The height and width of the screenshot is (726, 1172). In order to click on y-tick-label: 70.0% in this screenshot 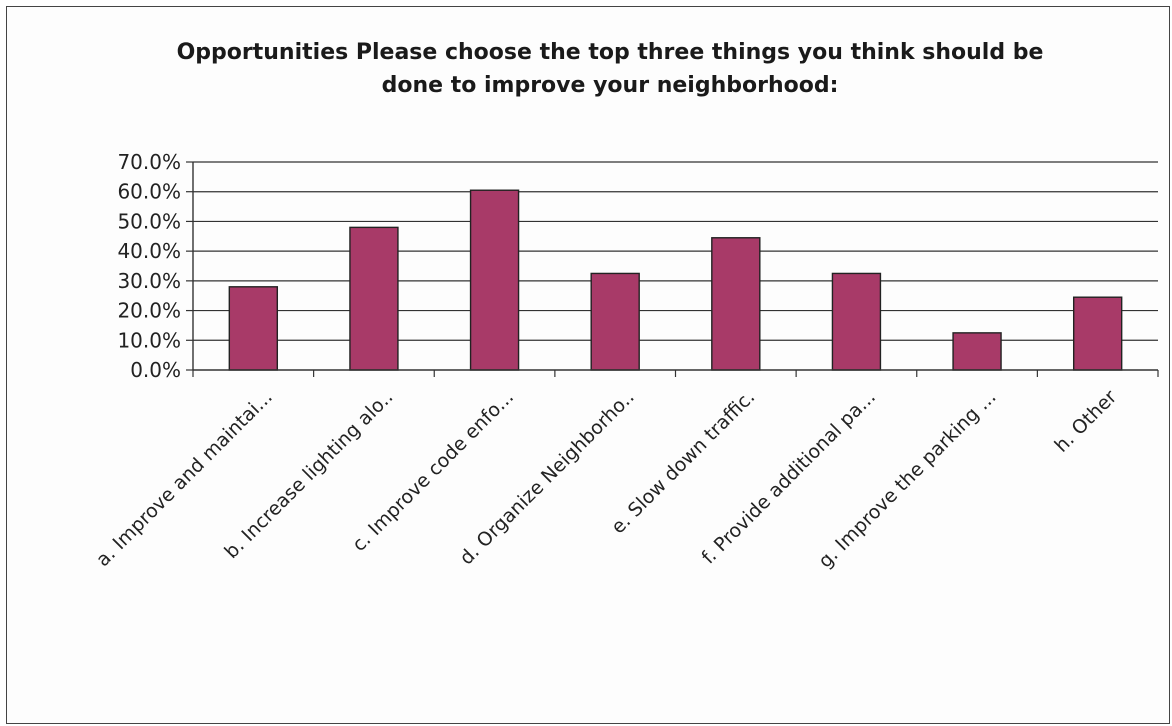, I will do `click(149, 162)`.